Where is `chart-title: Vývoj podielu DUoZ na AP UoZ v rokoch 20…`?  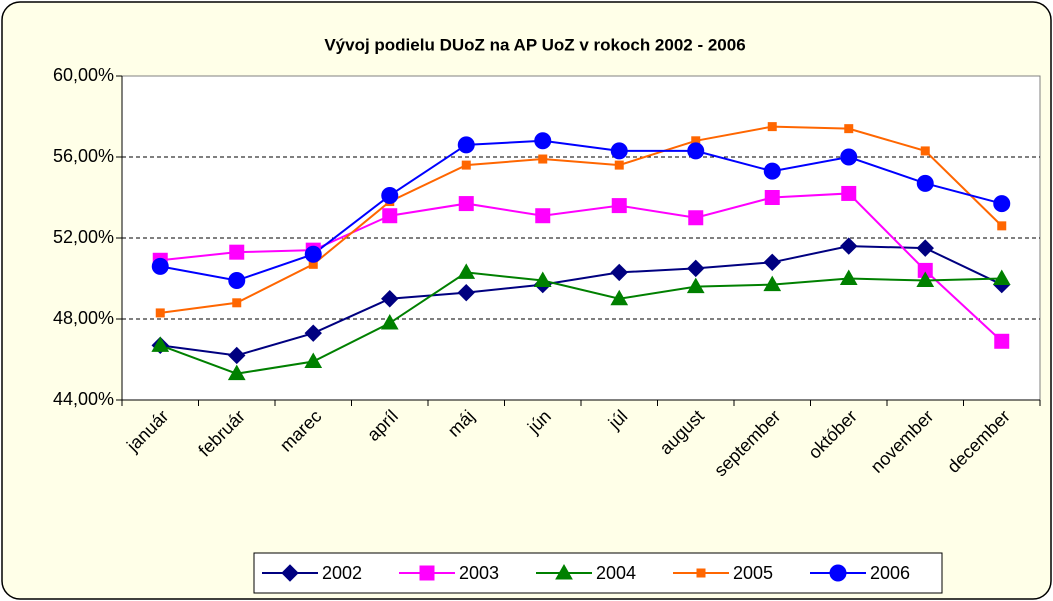
chart-title: Vývoj podielu DUoZ na AP UoZ v rokoch 20… is located at coordinates (534, 44).